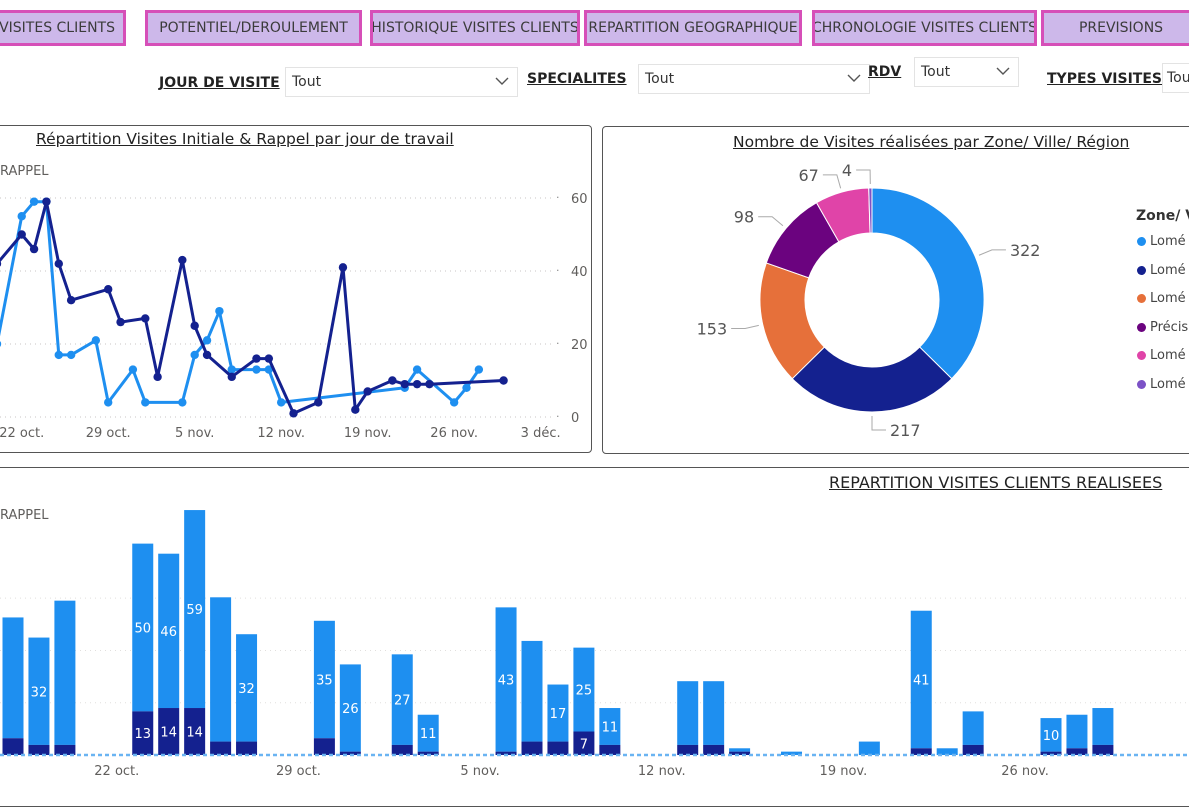 This screenshot has width=1189, height=807. What do you see at coordinates (1025, 771) in the screenshot?
I see `x-tick-label: 26 nov.` at bounding box center [1025, 771].